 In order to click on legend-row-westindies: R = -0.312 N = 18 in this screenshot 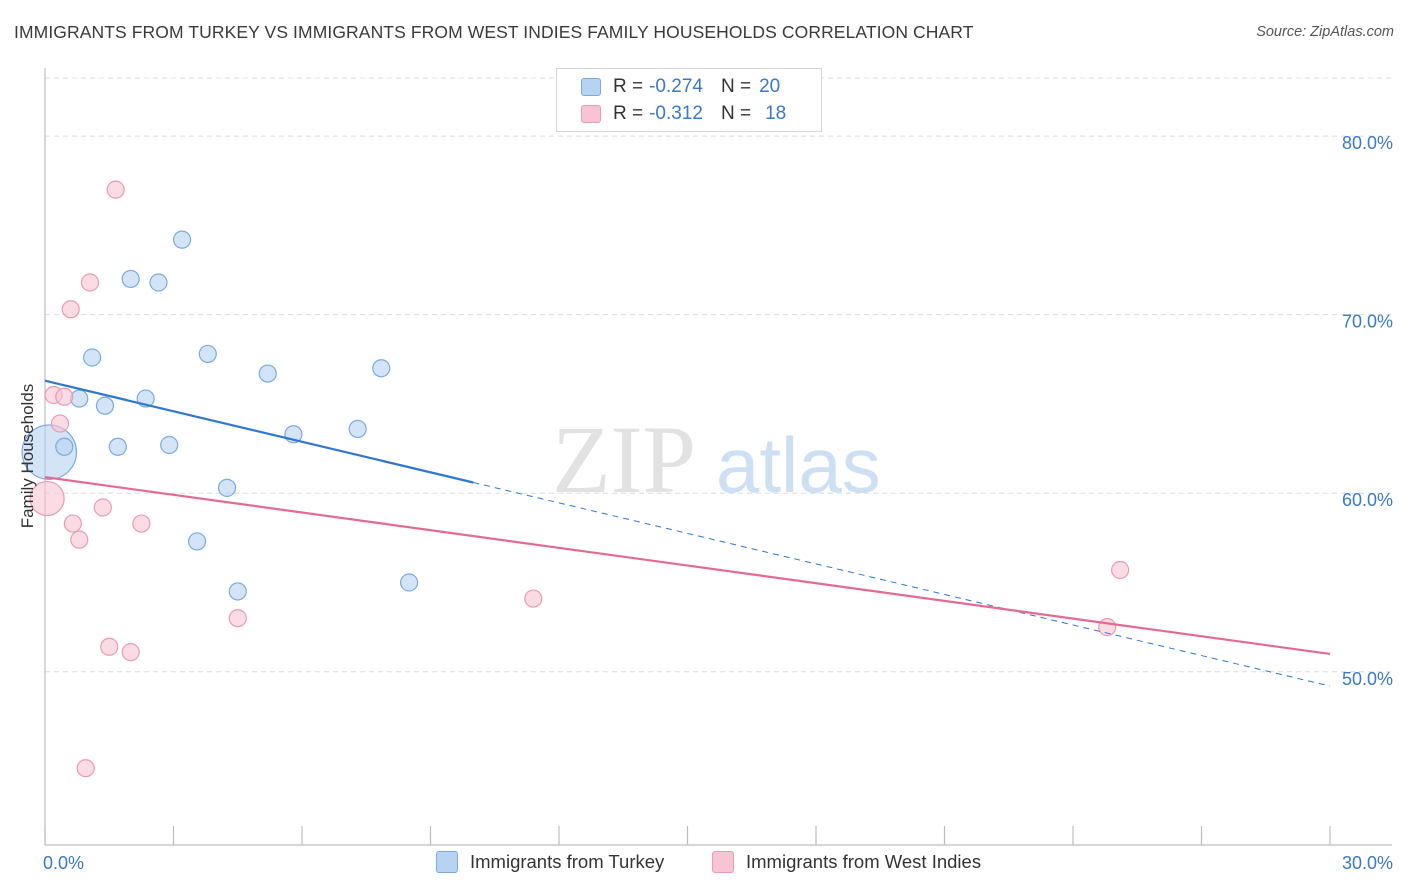, I will do `click(683, 114)`.